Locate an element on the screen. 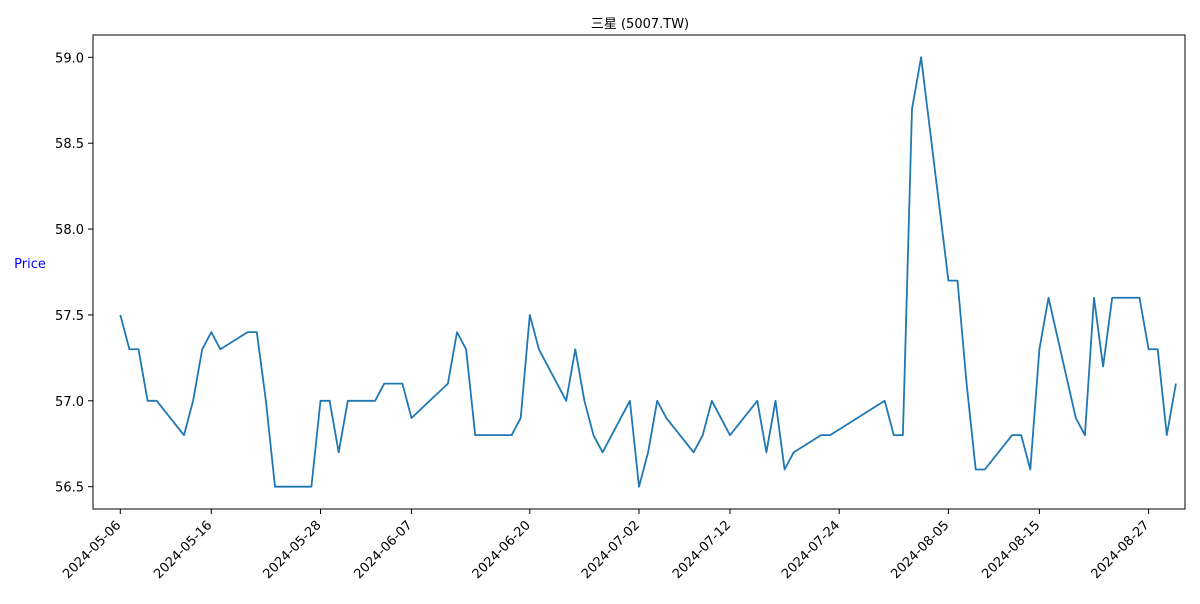  x-tick-label: 2024-07-12 is located at coordinates (702, 550).